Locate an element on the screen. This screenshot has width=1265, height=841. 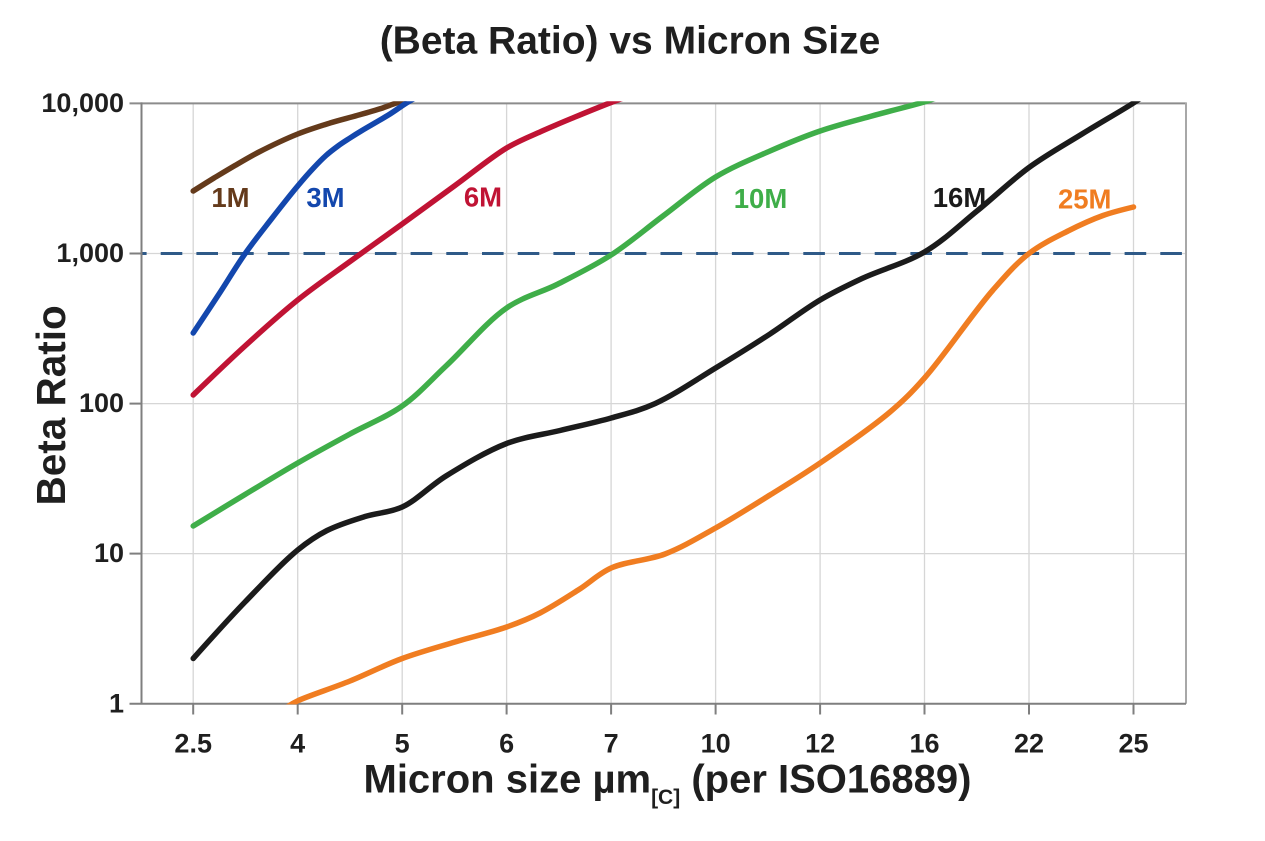
svg-text: 12 is located at coordinates (820, 744).